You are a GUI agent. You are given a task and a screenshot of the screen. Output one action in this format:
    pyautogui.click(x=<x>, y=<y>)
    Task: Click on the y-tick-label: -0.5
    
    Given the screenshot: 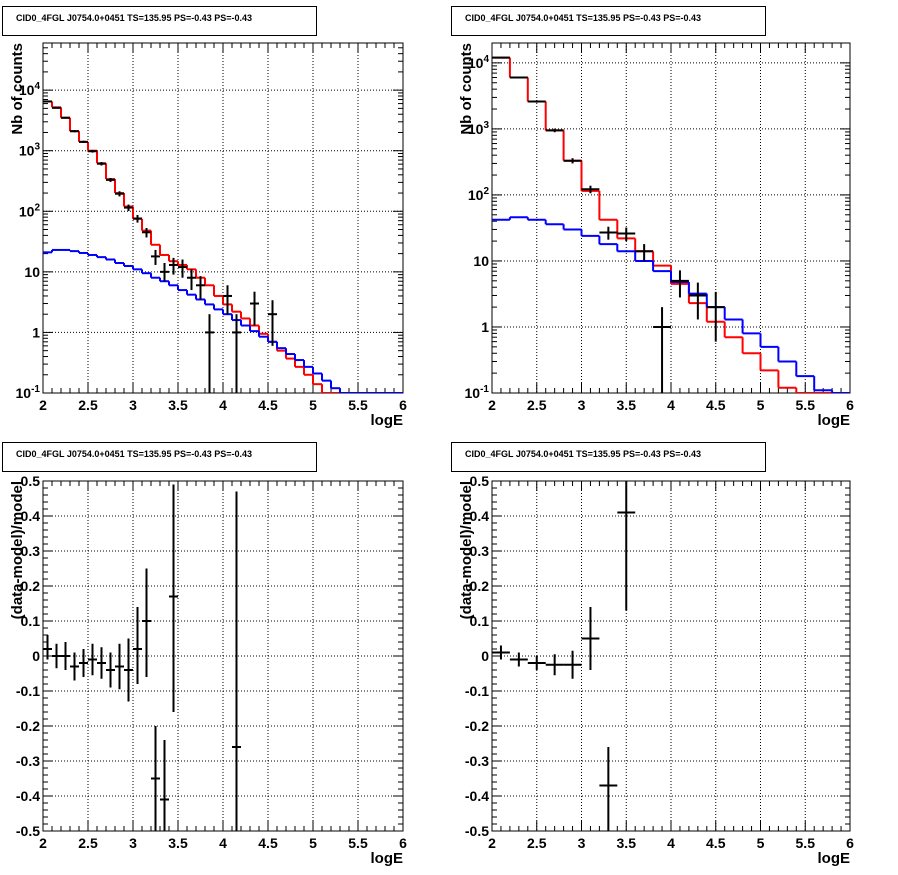 What is the action you would take?
    pyautogui.click(x=28, y=831)
    